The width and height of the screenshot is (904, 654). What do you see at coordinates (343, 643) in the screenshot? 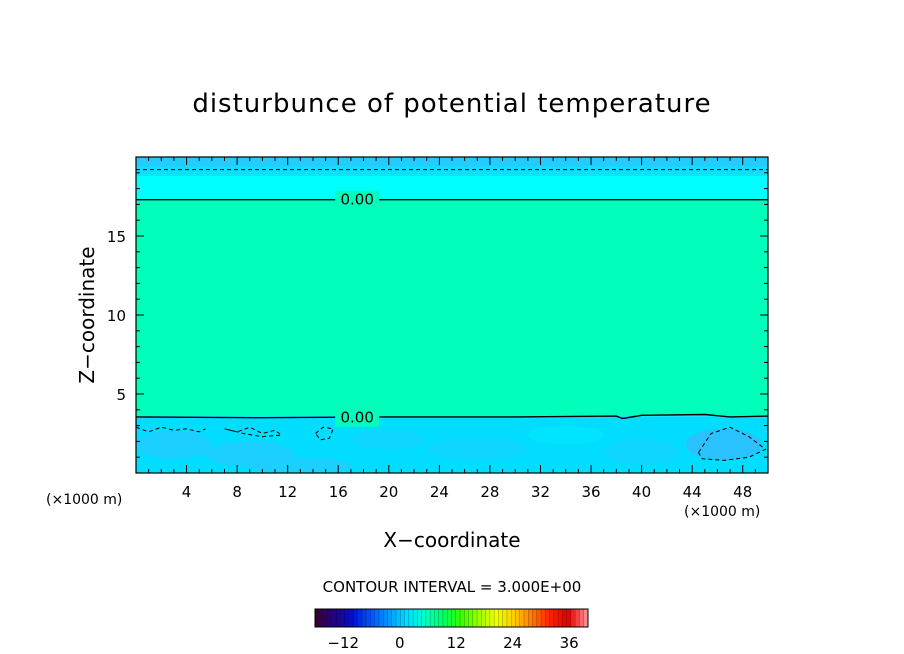
I see `colorbar-tick-label: −12` at bounding box center [343, 643].